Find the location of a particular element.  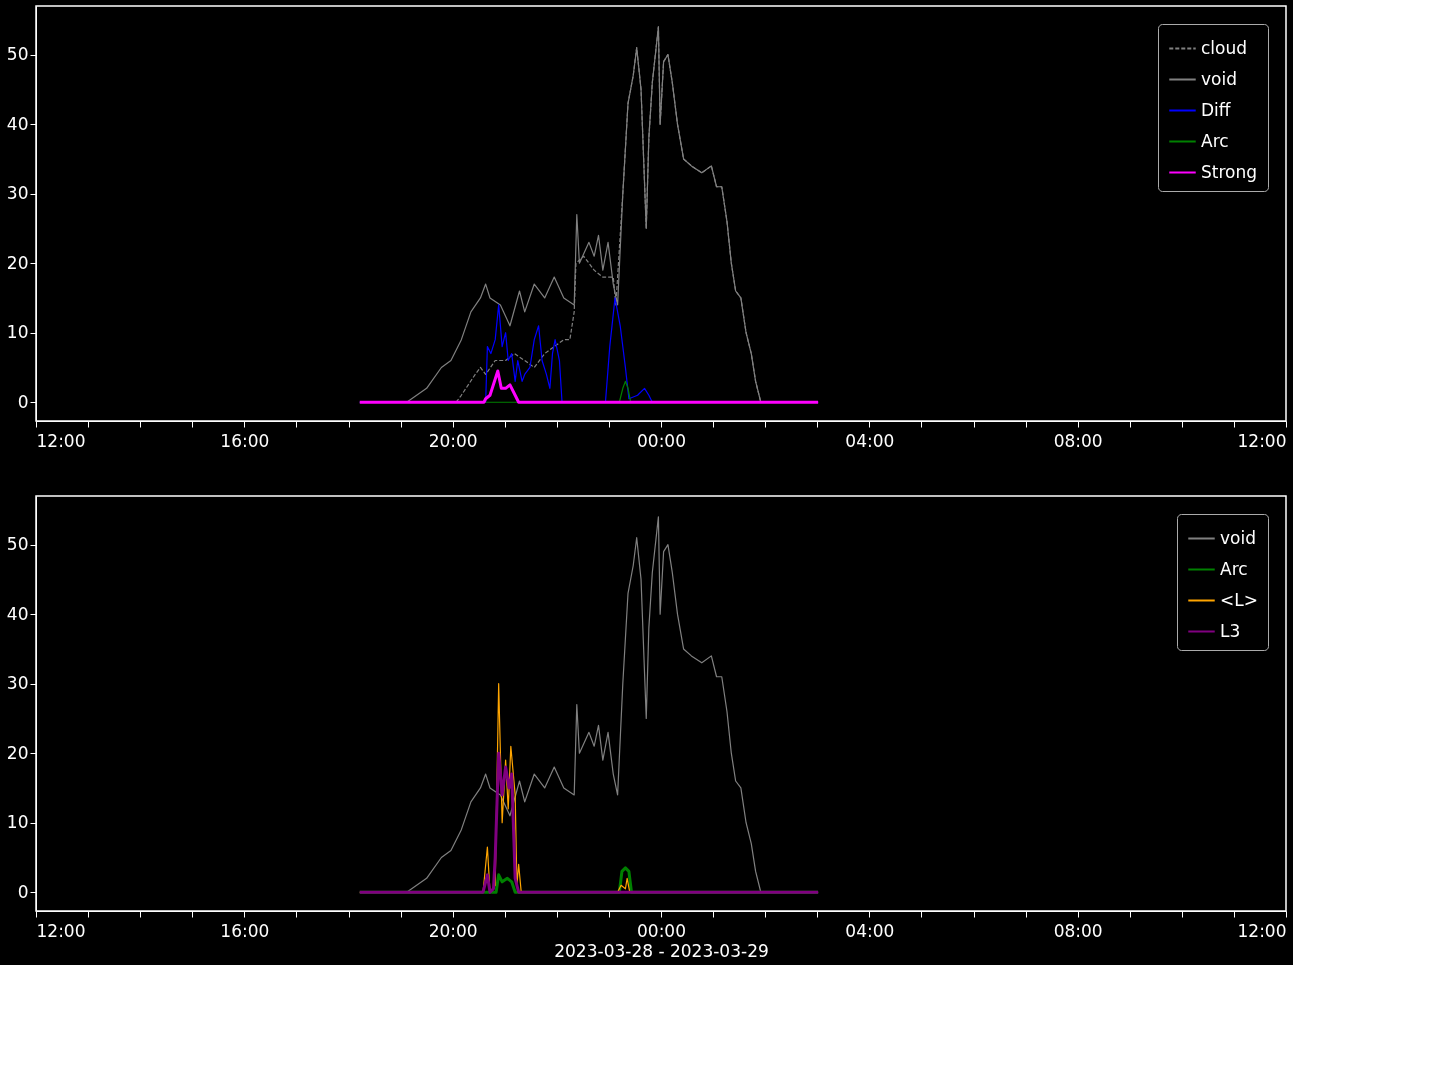

legend-label: <L> is located at coordinates (1239, 599).